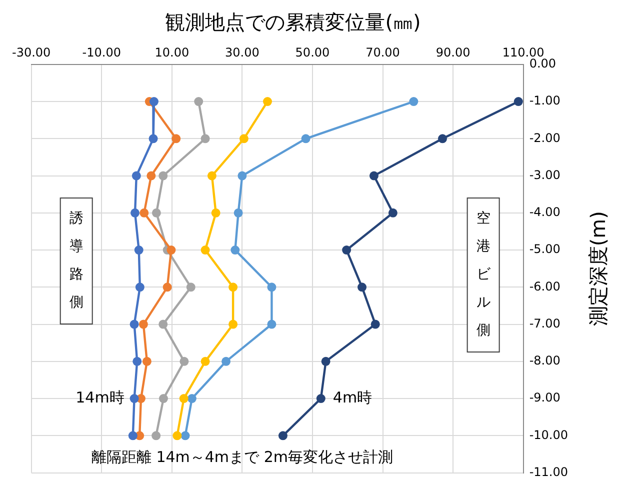  I want to click on x-tick-label: -10.00, so click(101, 52).